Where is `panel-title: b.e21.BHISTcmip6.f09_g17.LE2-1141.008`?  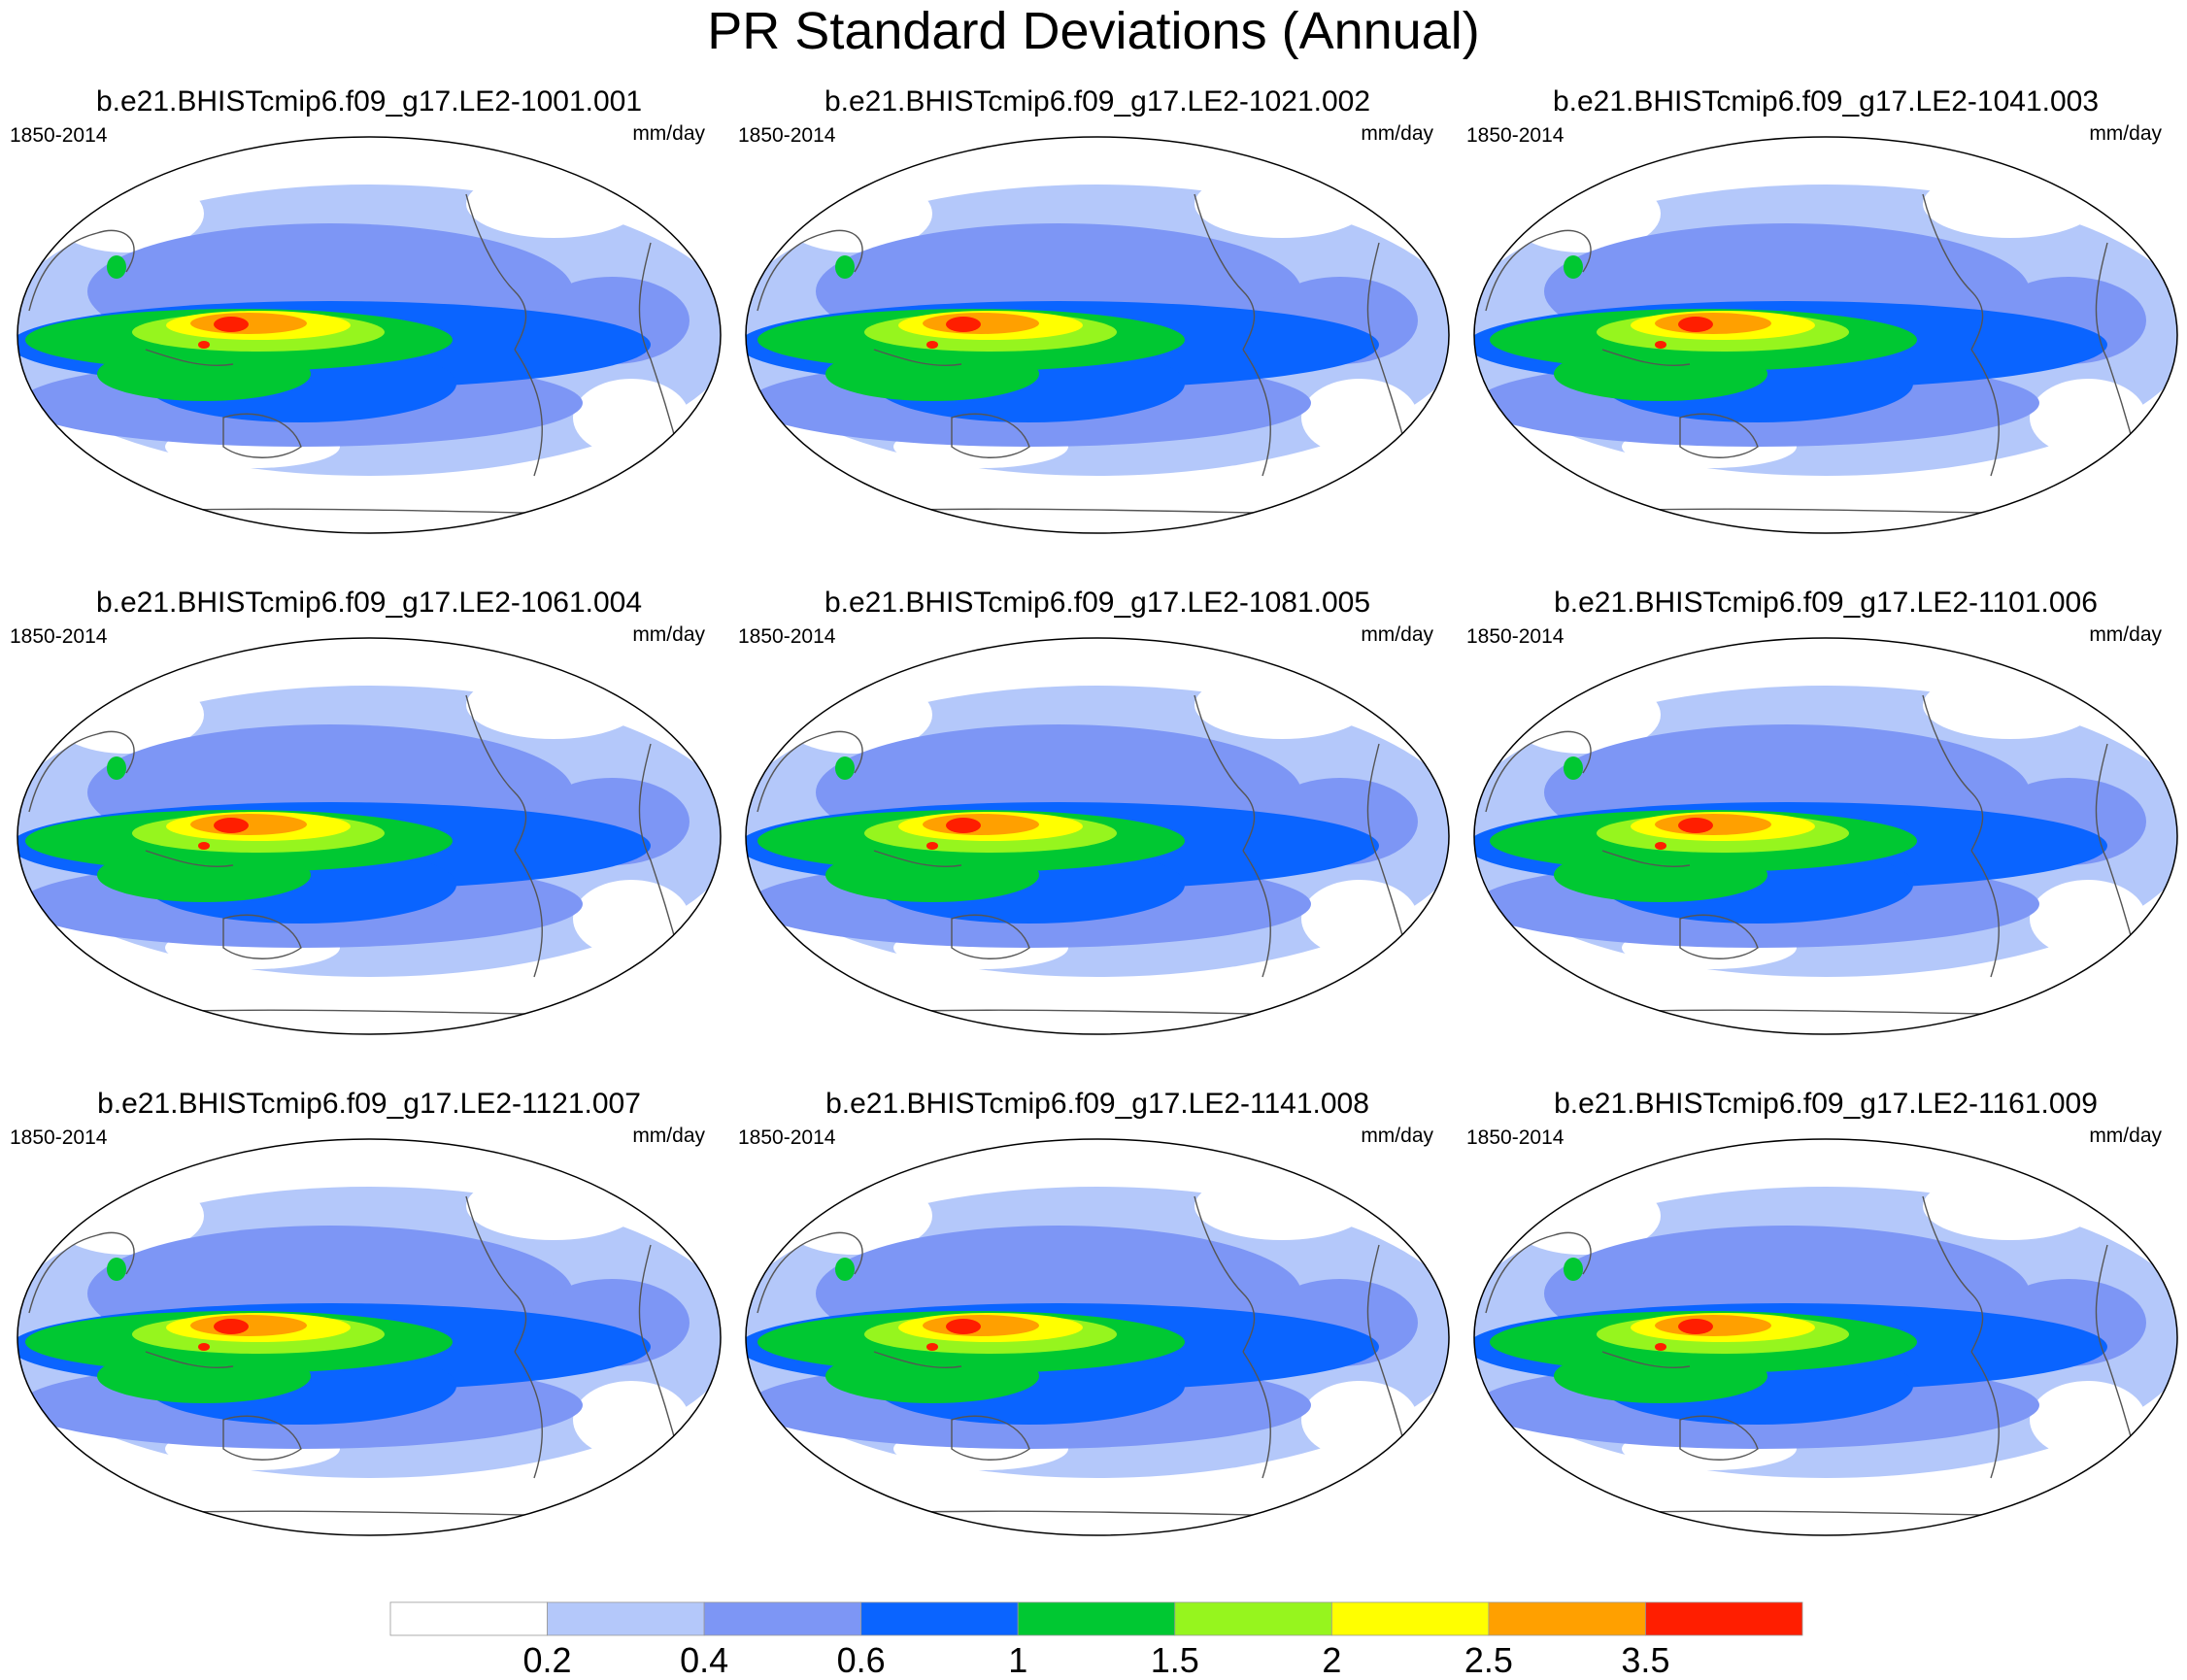 panel-title: b.e21.BHISTcmip6.f09_g17.LE2-1141.008 is located at coordinates (1097, 1104).